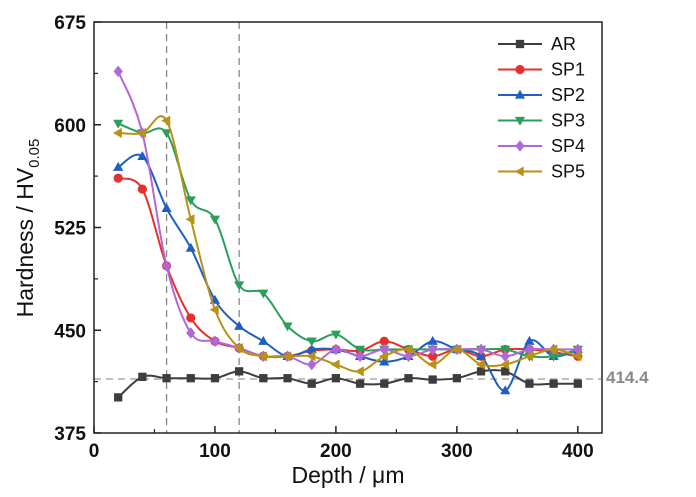 This screenshot has width=696, height=497. I want to click on legend-item-ar: AR, so click(537, 44).